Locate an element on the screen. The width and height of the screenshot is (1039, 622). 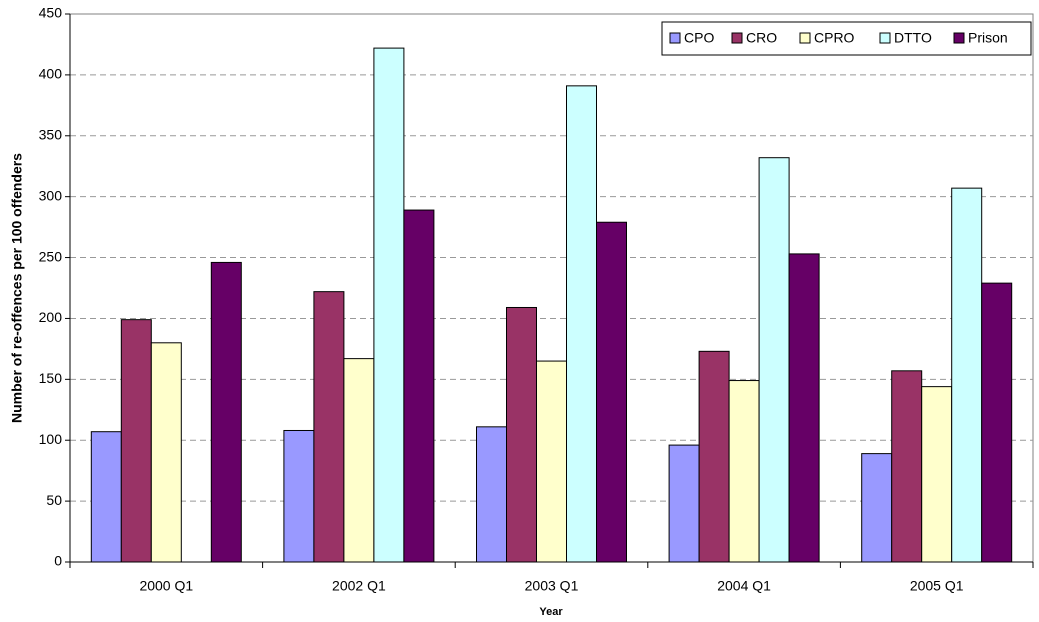
y-tick-label: 350 is located at coordinates (51, 134).